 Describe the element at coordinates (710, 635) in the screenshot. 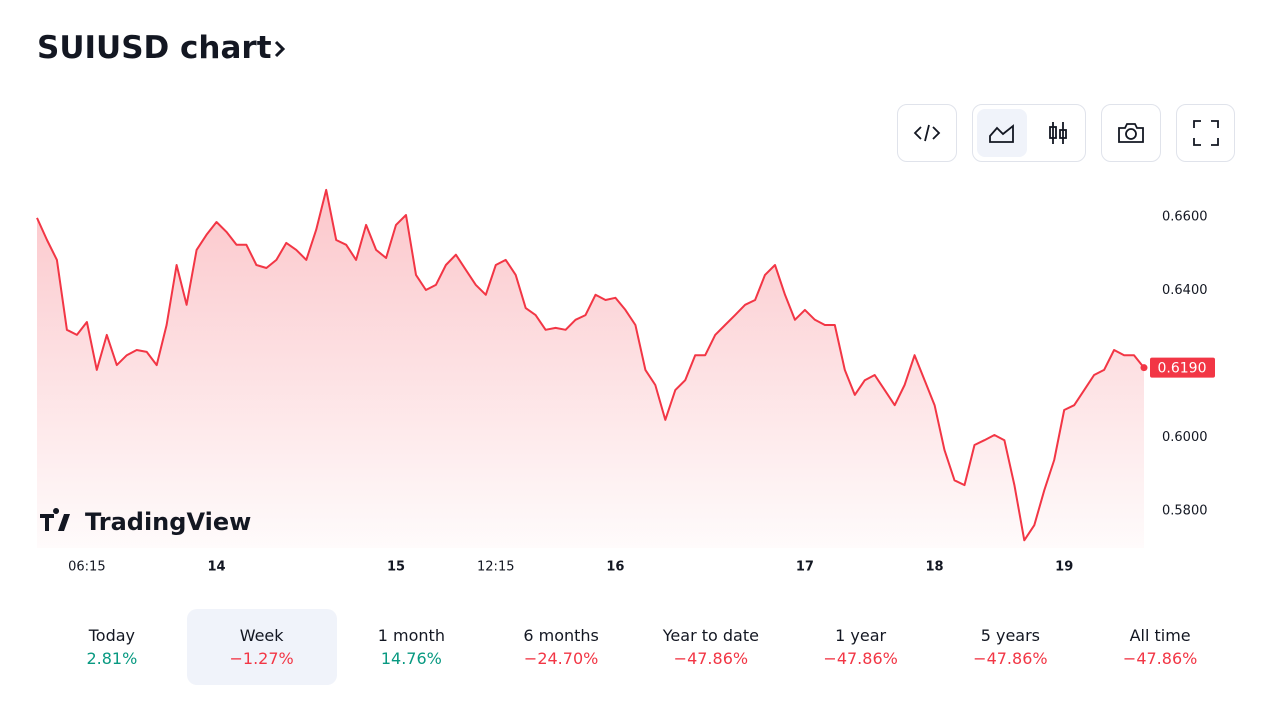

I see `period-label: Year to date` at that location.